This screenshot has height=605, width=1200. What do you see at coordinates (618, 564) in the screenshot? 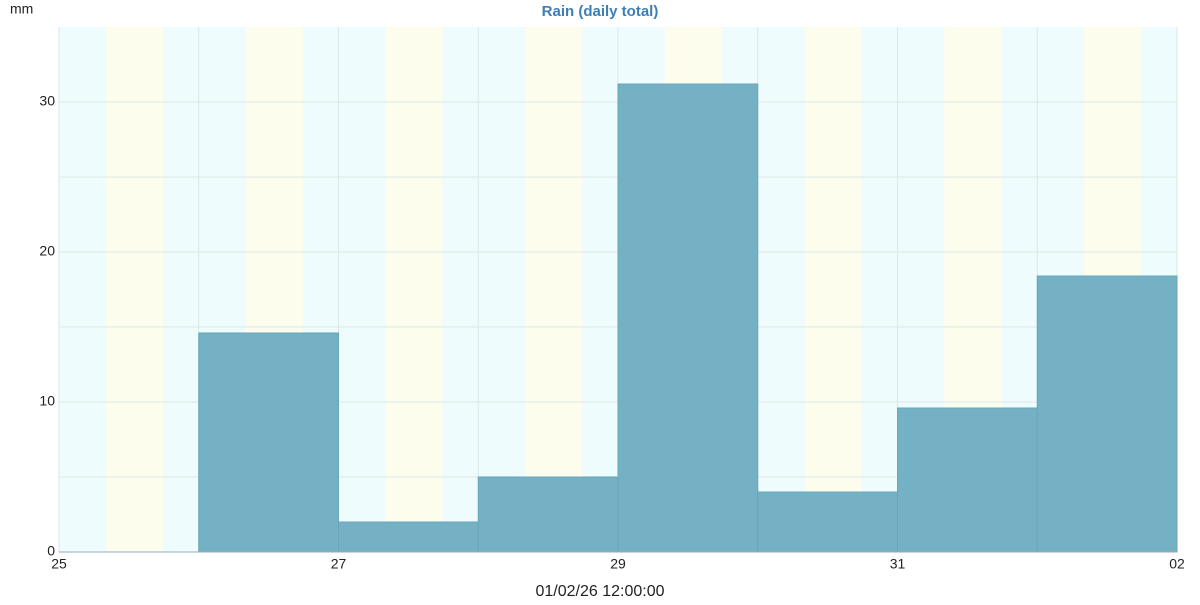
I see `x-tick-label: 29` at bounding box center [618, 564].